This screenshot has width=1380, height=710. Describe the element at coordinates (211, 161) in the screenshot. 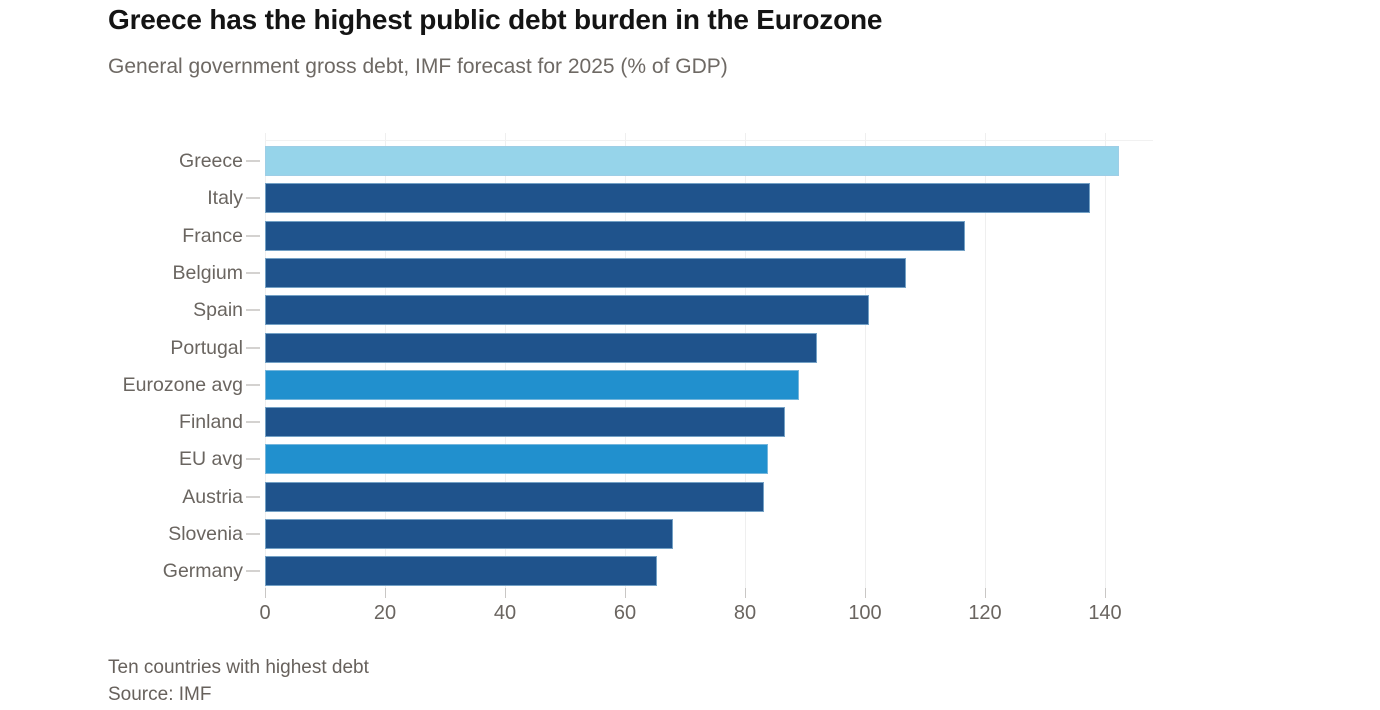

I see `category-label-greece: Greece` at that location.